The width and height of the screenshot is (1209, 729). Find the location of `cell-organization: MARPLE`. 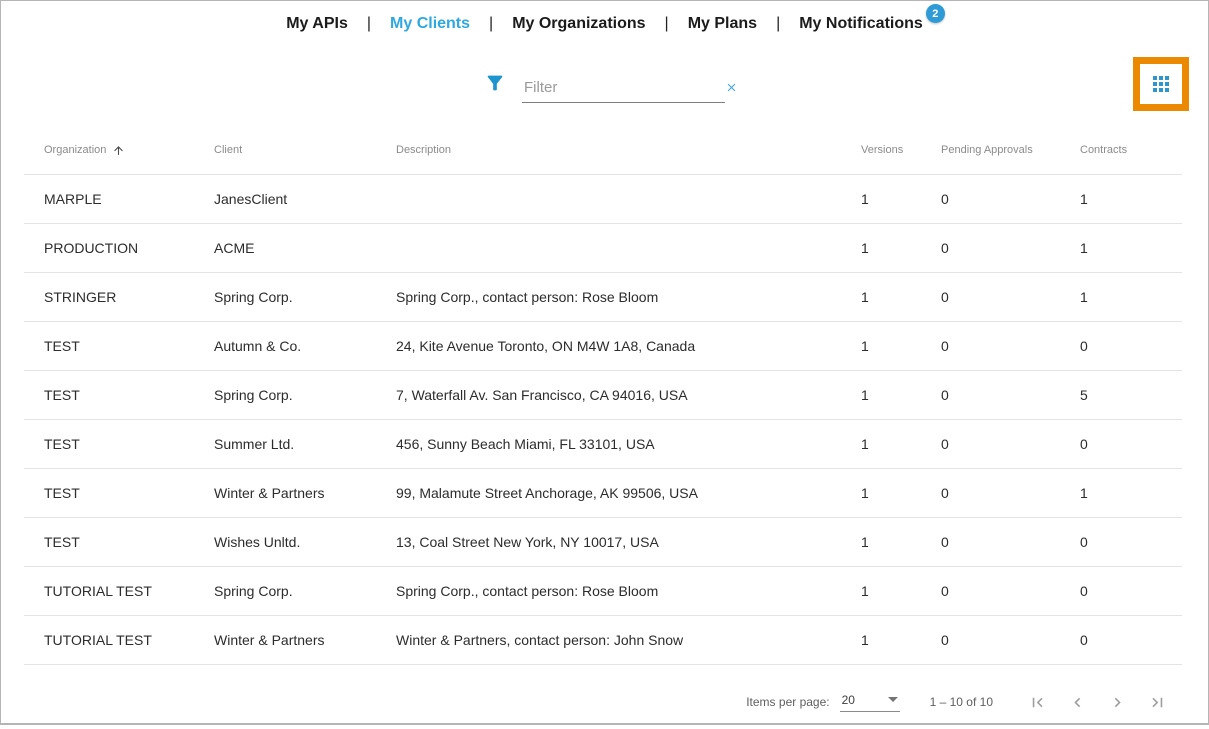

cell-organization: MARPLE is located at coordinates (73, 199).